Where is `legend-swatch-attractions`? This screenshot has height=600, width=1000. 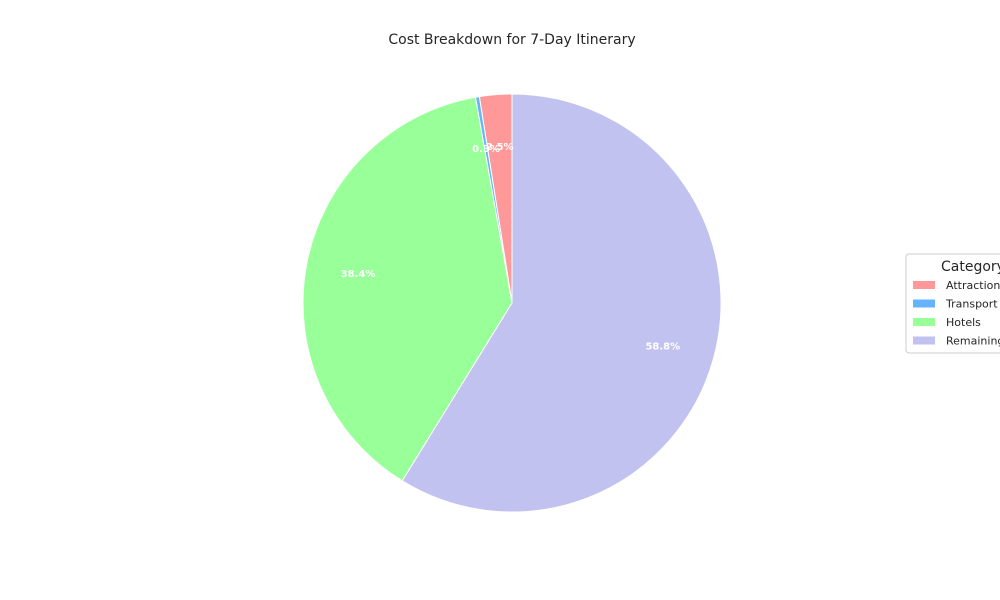 legend-swatch-attractions is located at coordinates (924, 285).